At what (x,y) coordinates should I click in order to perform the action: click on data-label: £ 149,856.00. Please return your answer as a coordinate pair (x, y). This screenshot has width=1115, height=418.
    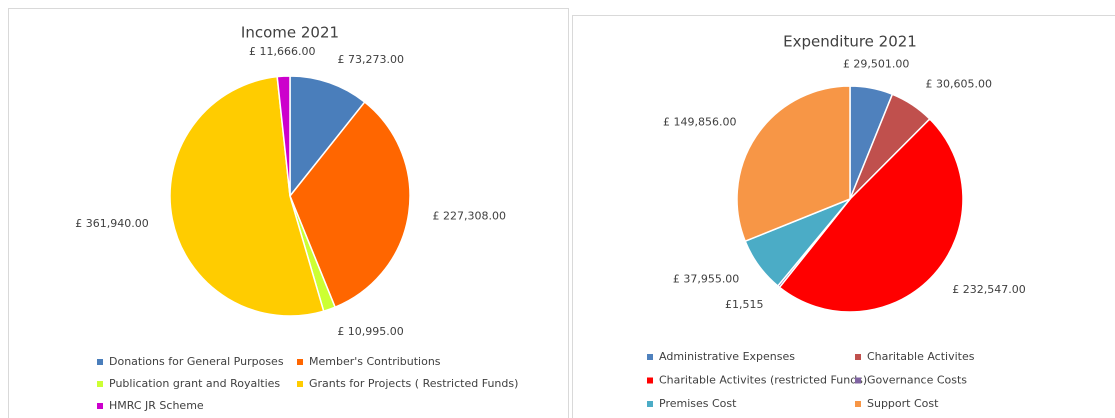
    Looking at the image, I should click on (699, 121).